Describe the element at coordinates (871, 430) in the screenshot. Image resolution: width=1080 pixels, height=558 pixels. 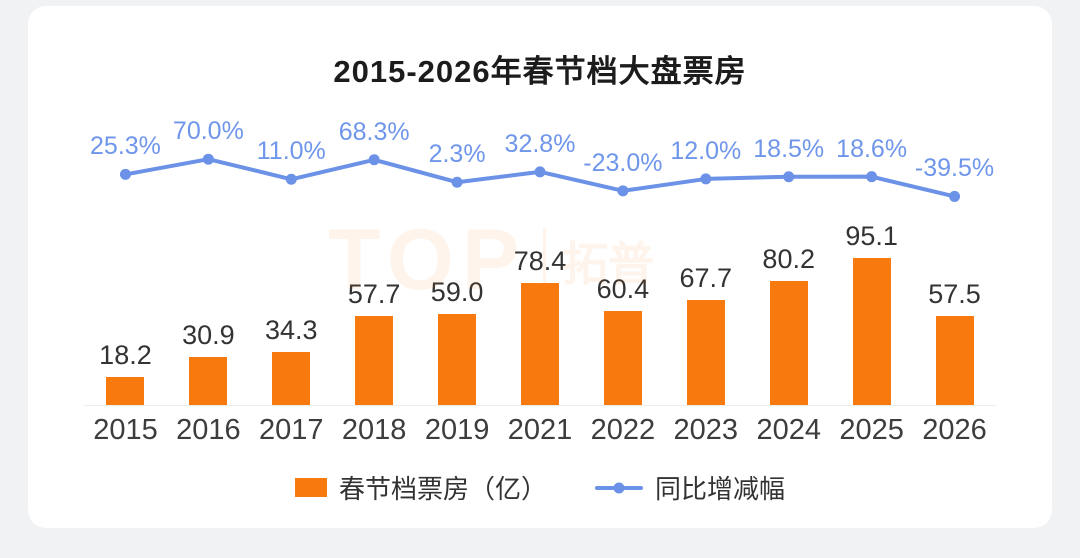
I see `x-axis-label: 2025` at that location.